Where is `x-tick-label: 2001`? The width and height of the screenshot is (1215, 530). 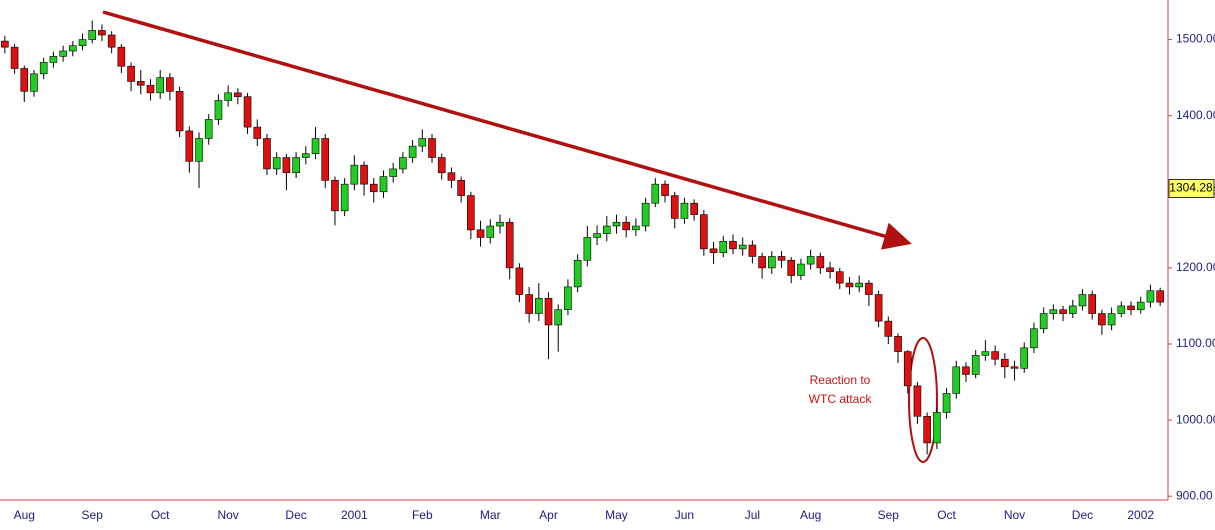 x-tick-label: 2001 is located at coordinates (354, 515).